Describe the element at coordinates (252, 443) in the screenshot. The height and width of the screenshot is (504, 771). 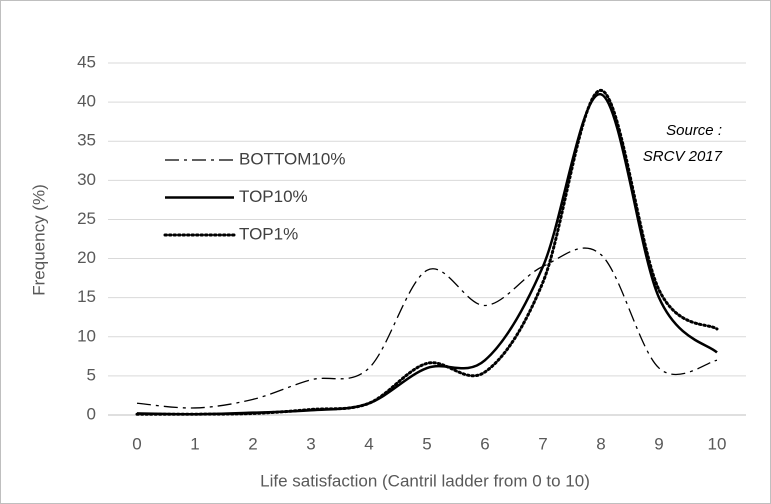
I see `x-tick-label: 2` at that location.